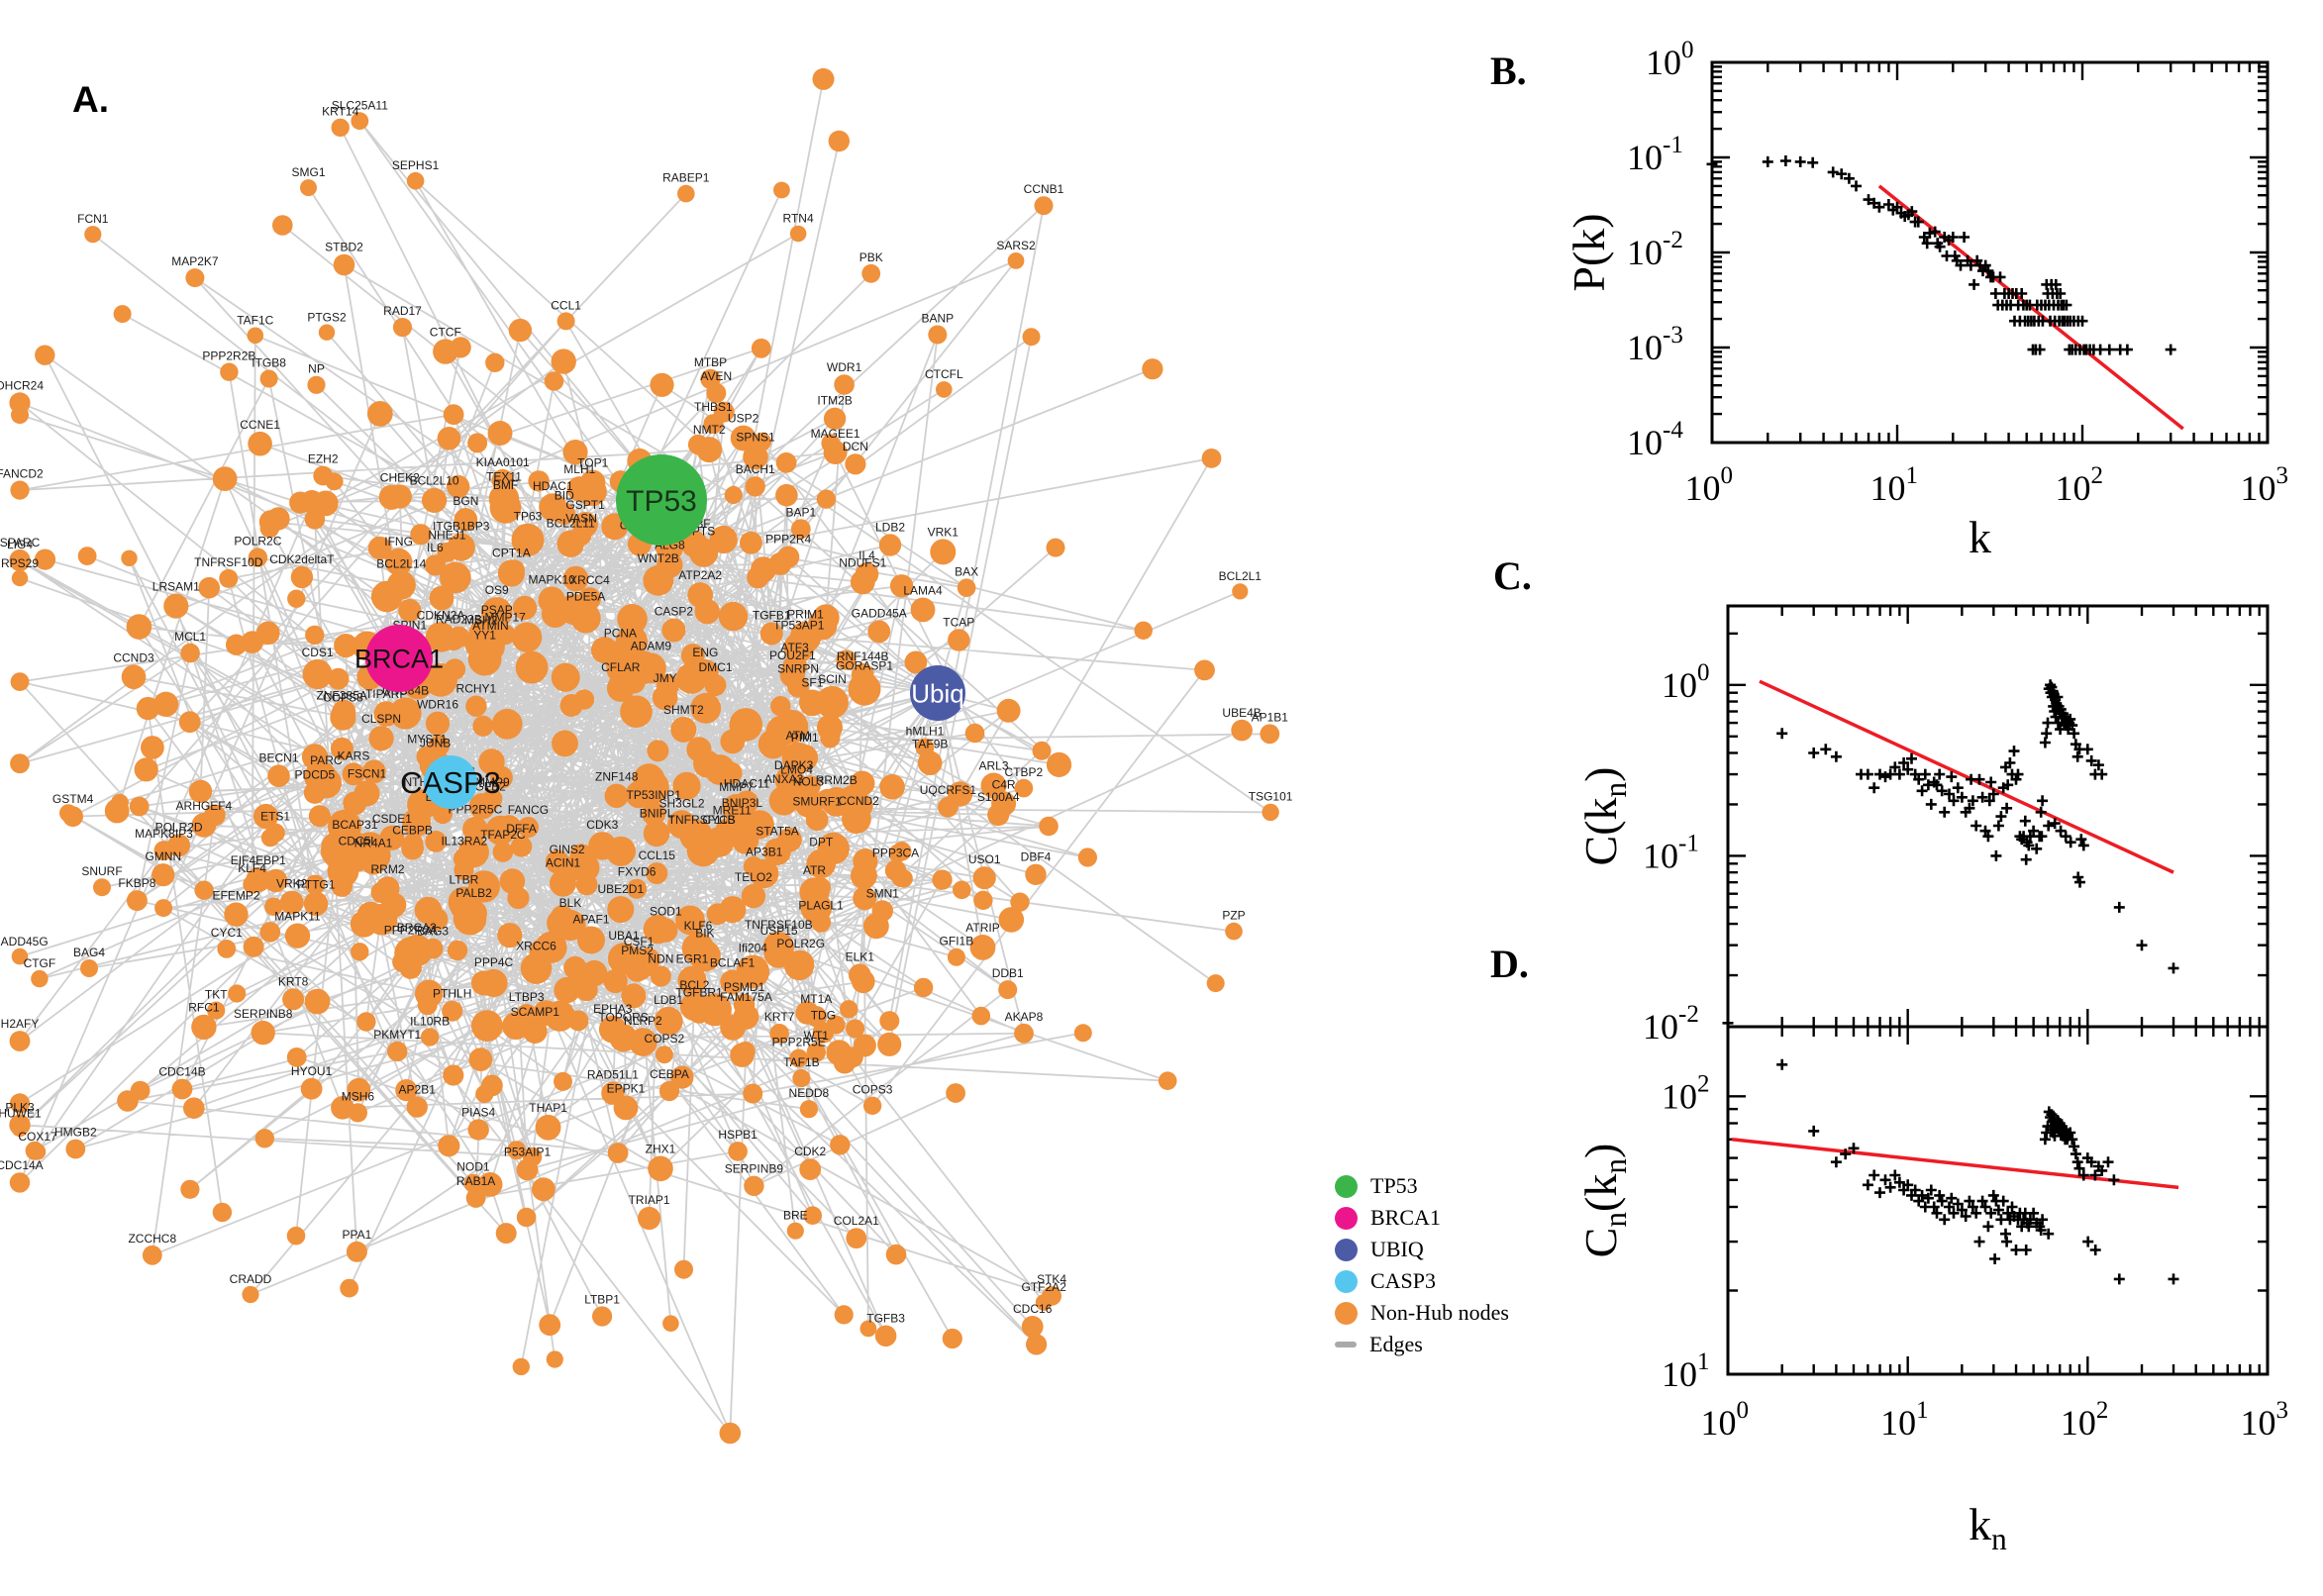  Describe the element at coordinates (861, 956) in the screenshot. I see `gene-label: ELK1` at that location.